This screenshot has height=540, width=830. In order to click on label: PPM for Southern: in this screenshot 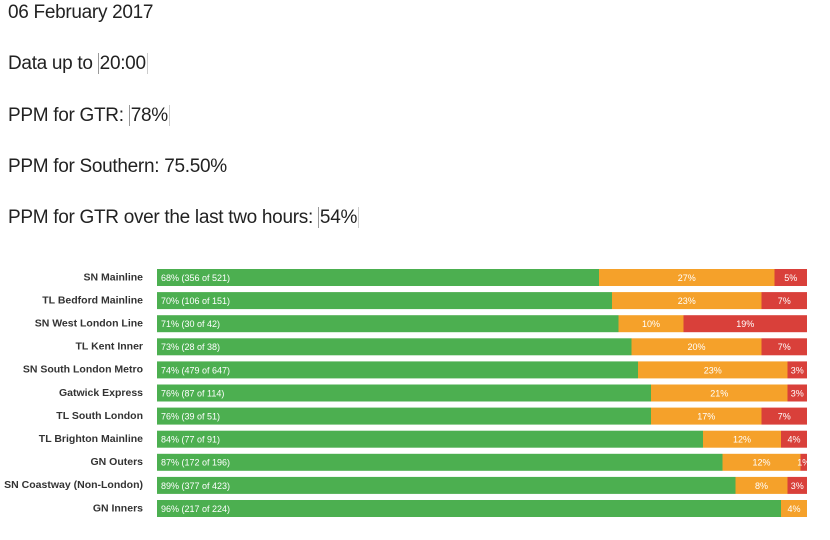, I will do `click(84, 166)`.